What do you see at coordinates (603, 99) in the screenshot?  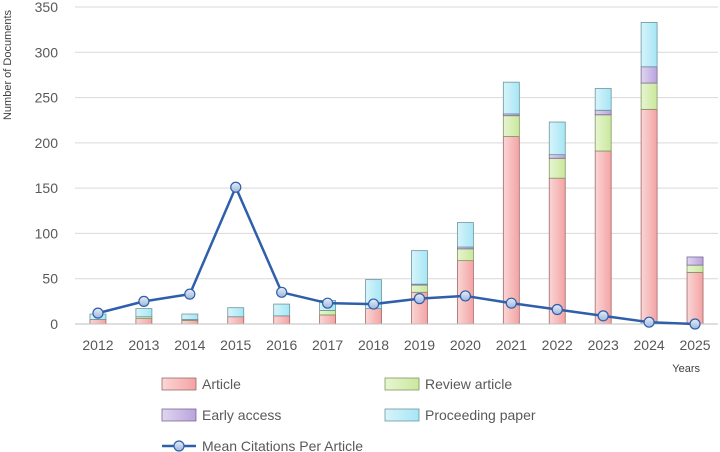 I see `bar-proceeding-paper-2023` at bounding box center [603, 99].